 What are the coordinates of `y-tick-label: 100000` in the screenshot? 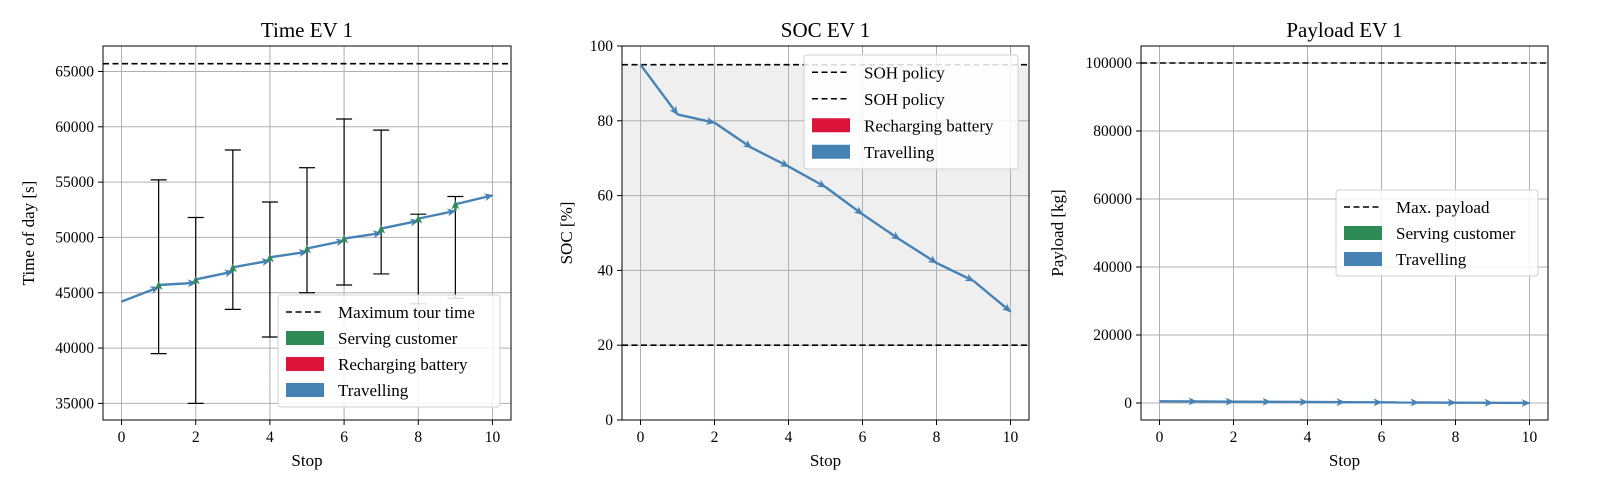 It's located at (1109, 63).